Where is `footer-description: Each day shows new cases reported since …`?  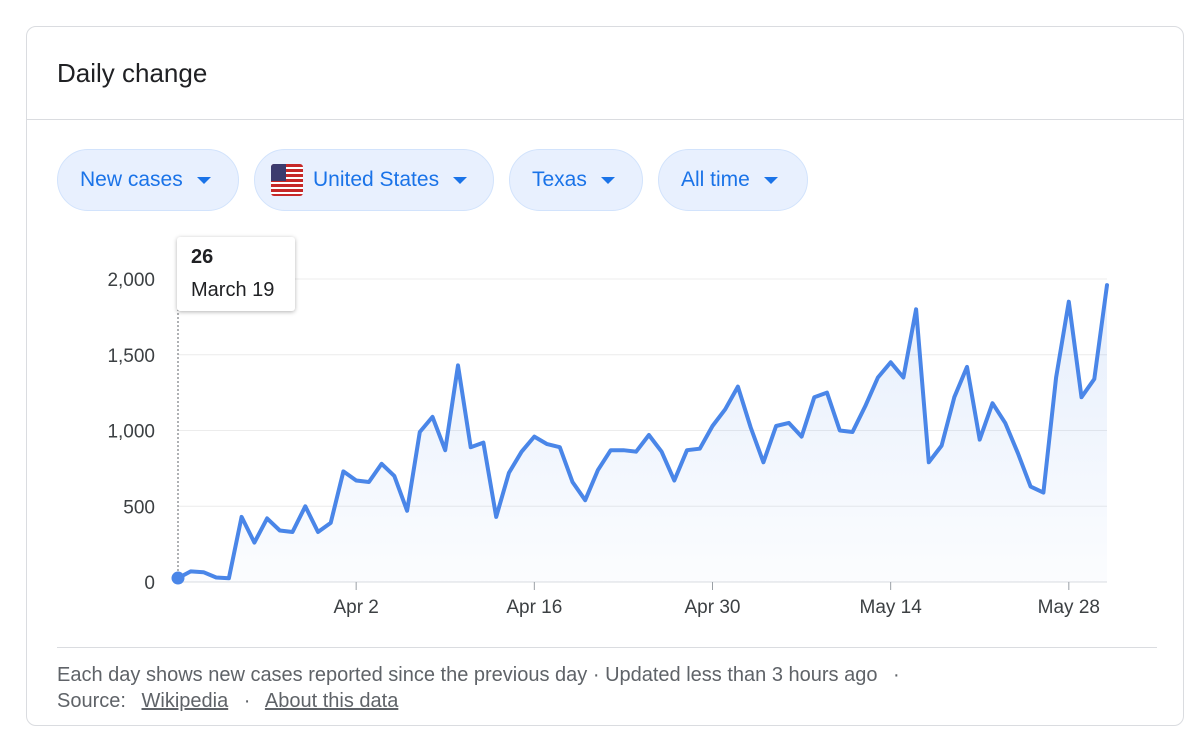 footer-description: Each day shows new cases reported since … is located at coordinates (467, 675).